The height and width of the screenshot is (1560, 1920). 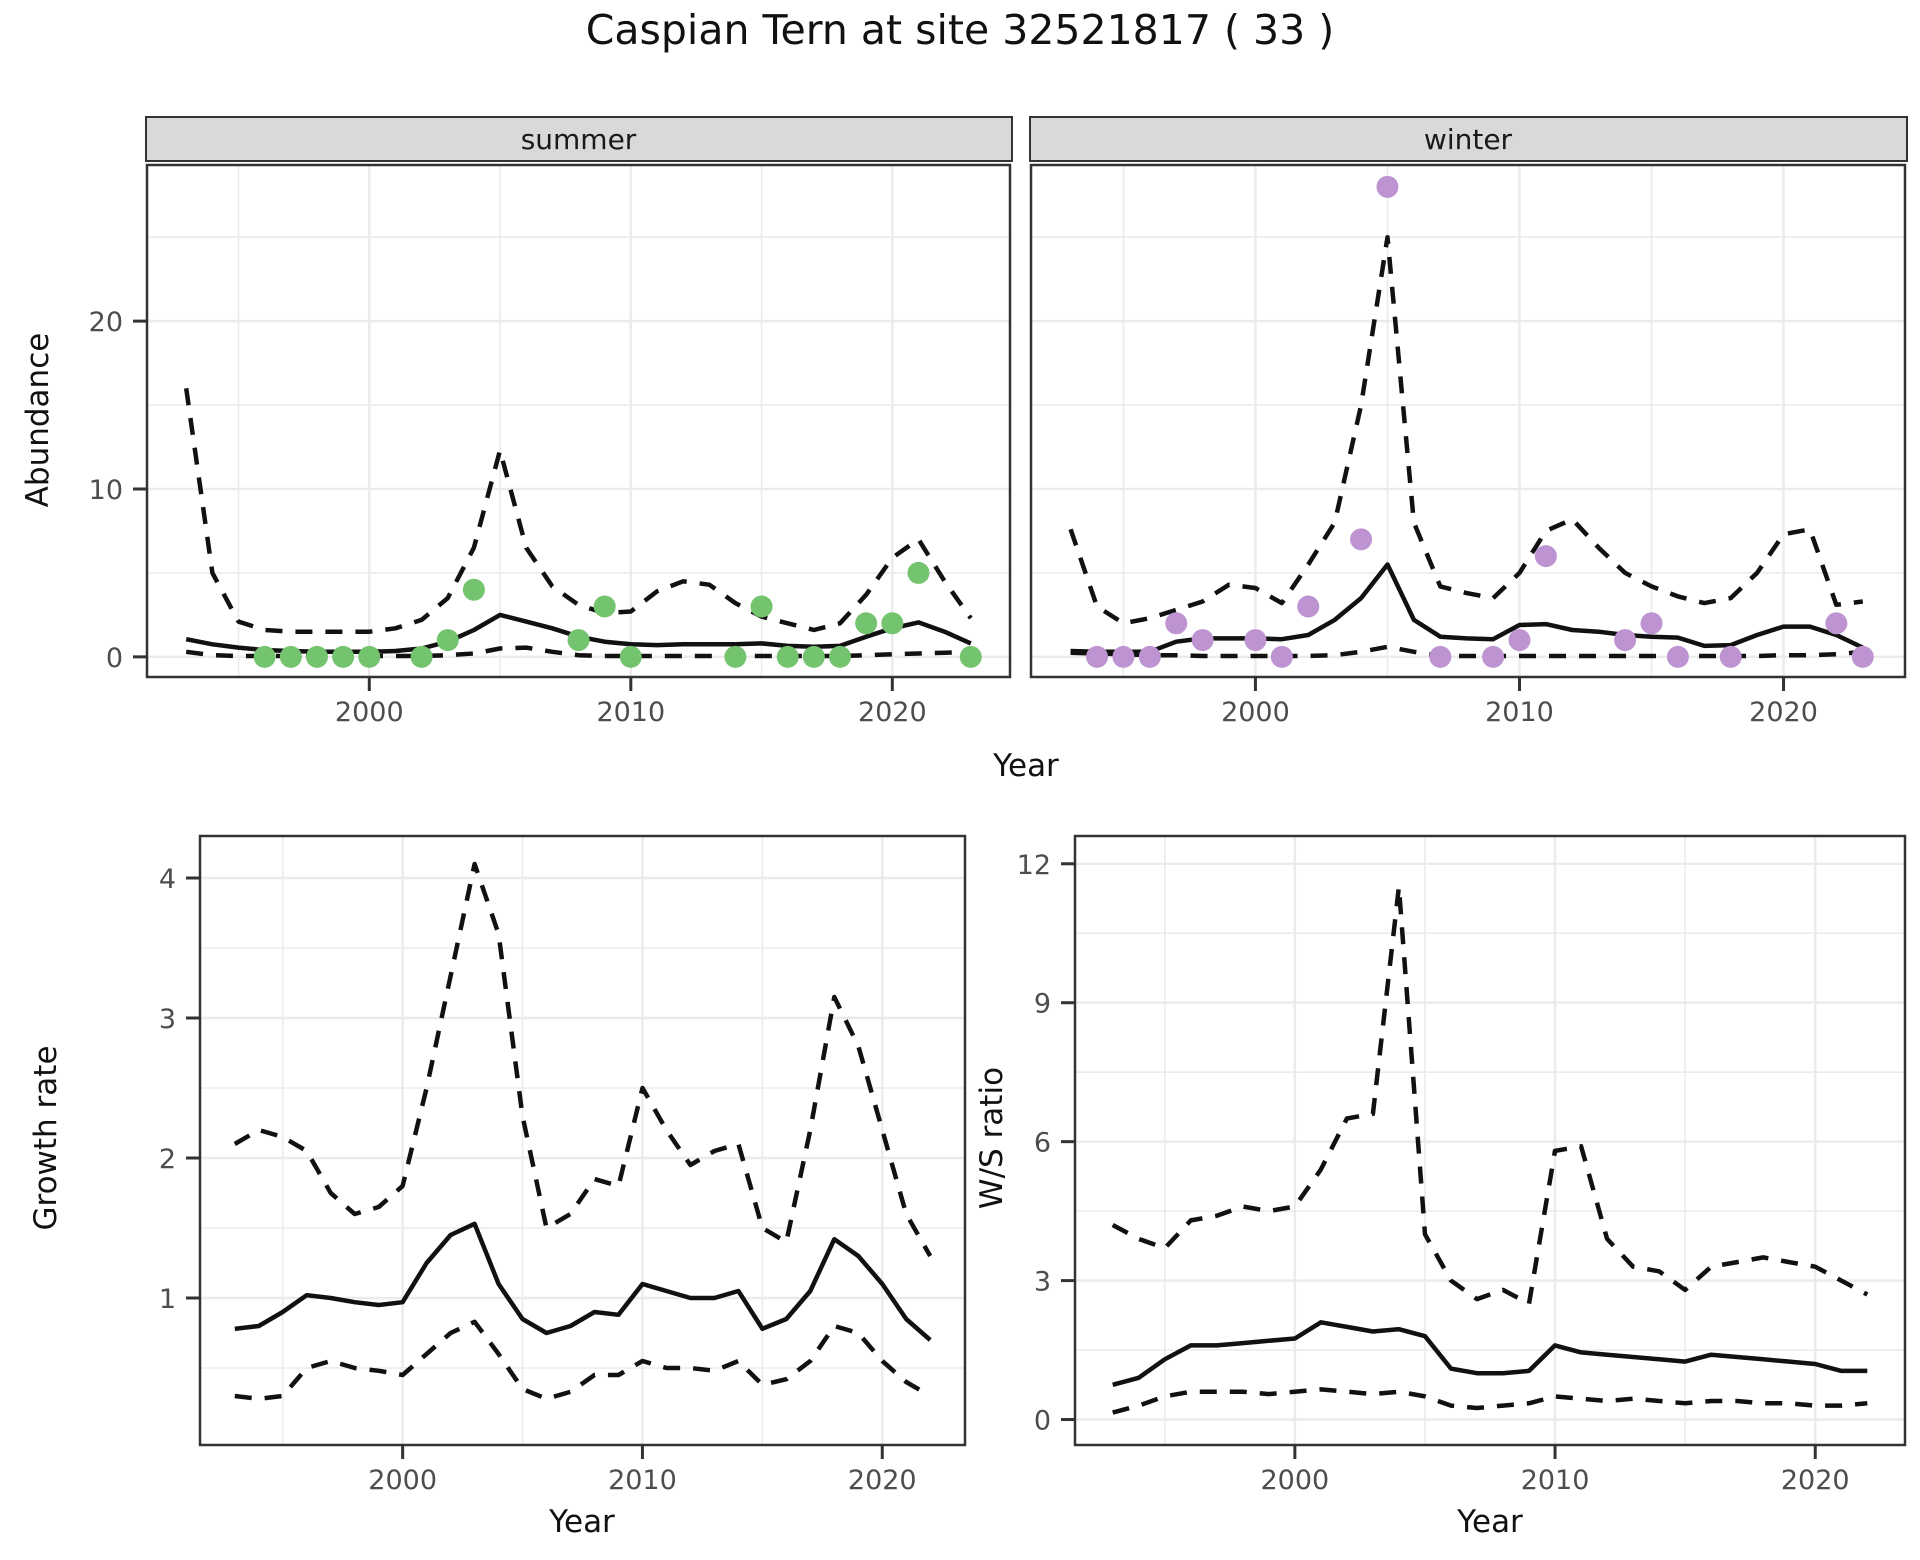 I want to click on growth-y-tick-label: 4, so click(x=167, y=879).